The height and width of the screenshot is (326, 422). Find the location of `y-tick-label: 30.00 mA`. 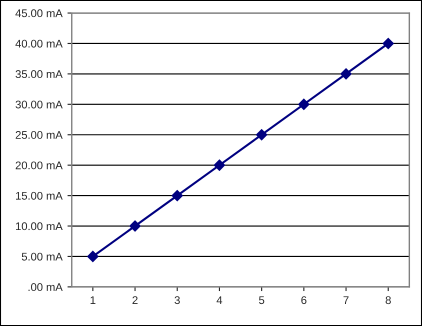

y-tick-label: 30.00 mA is located at coordinates (39, 104).